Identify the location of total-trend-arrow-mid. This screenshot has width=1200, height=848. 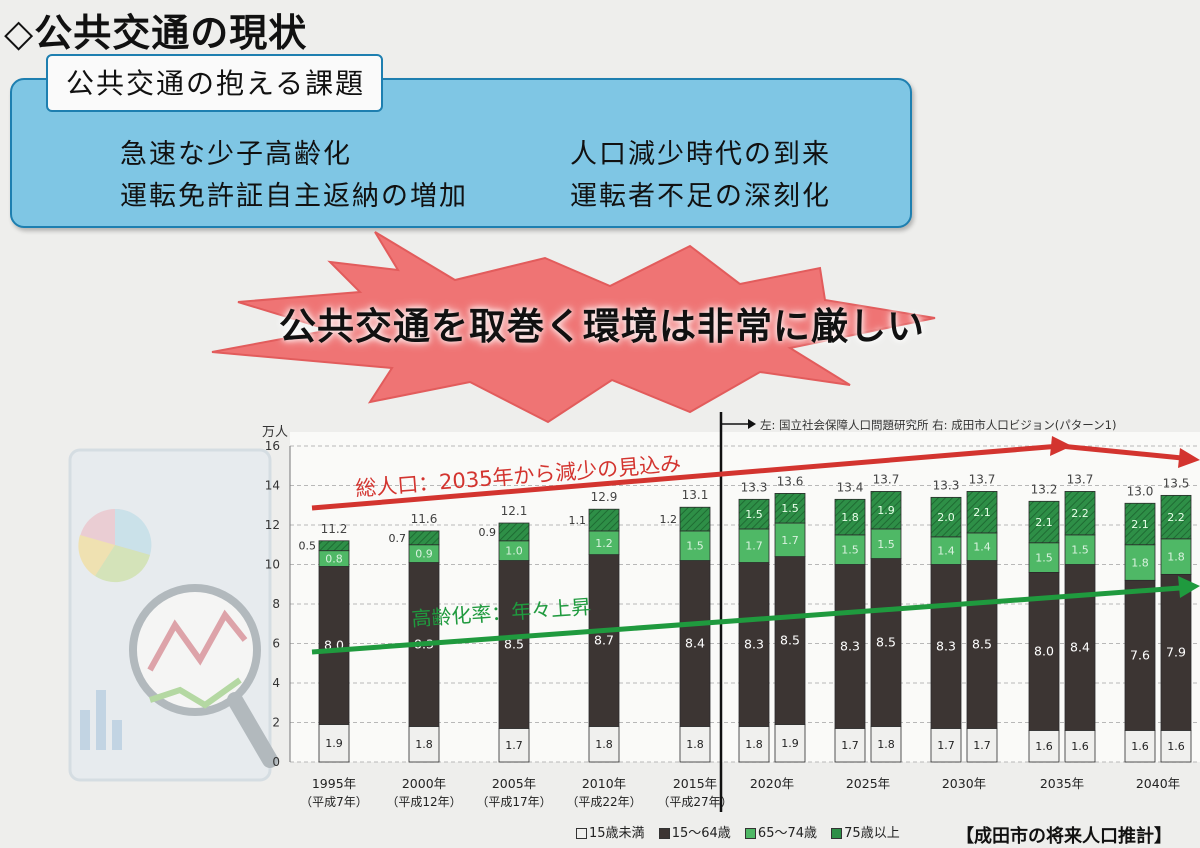
(1061, 446).